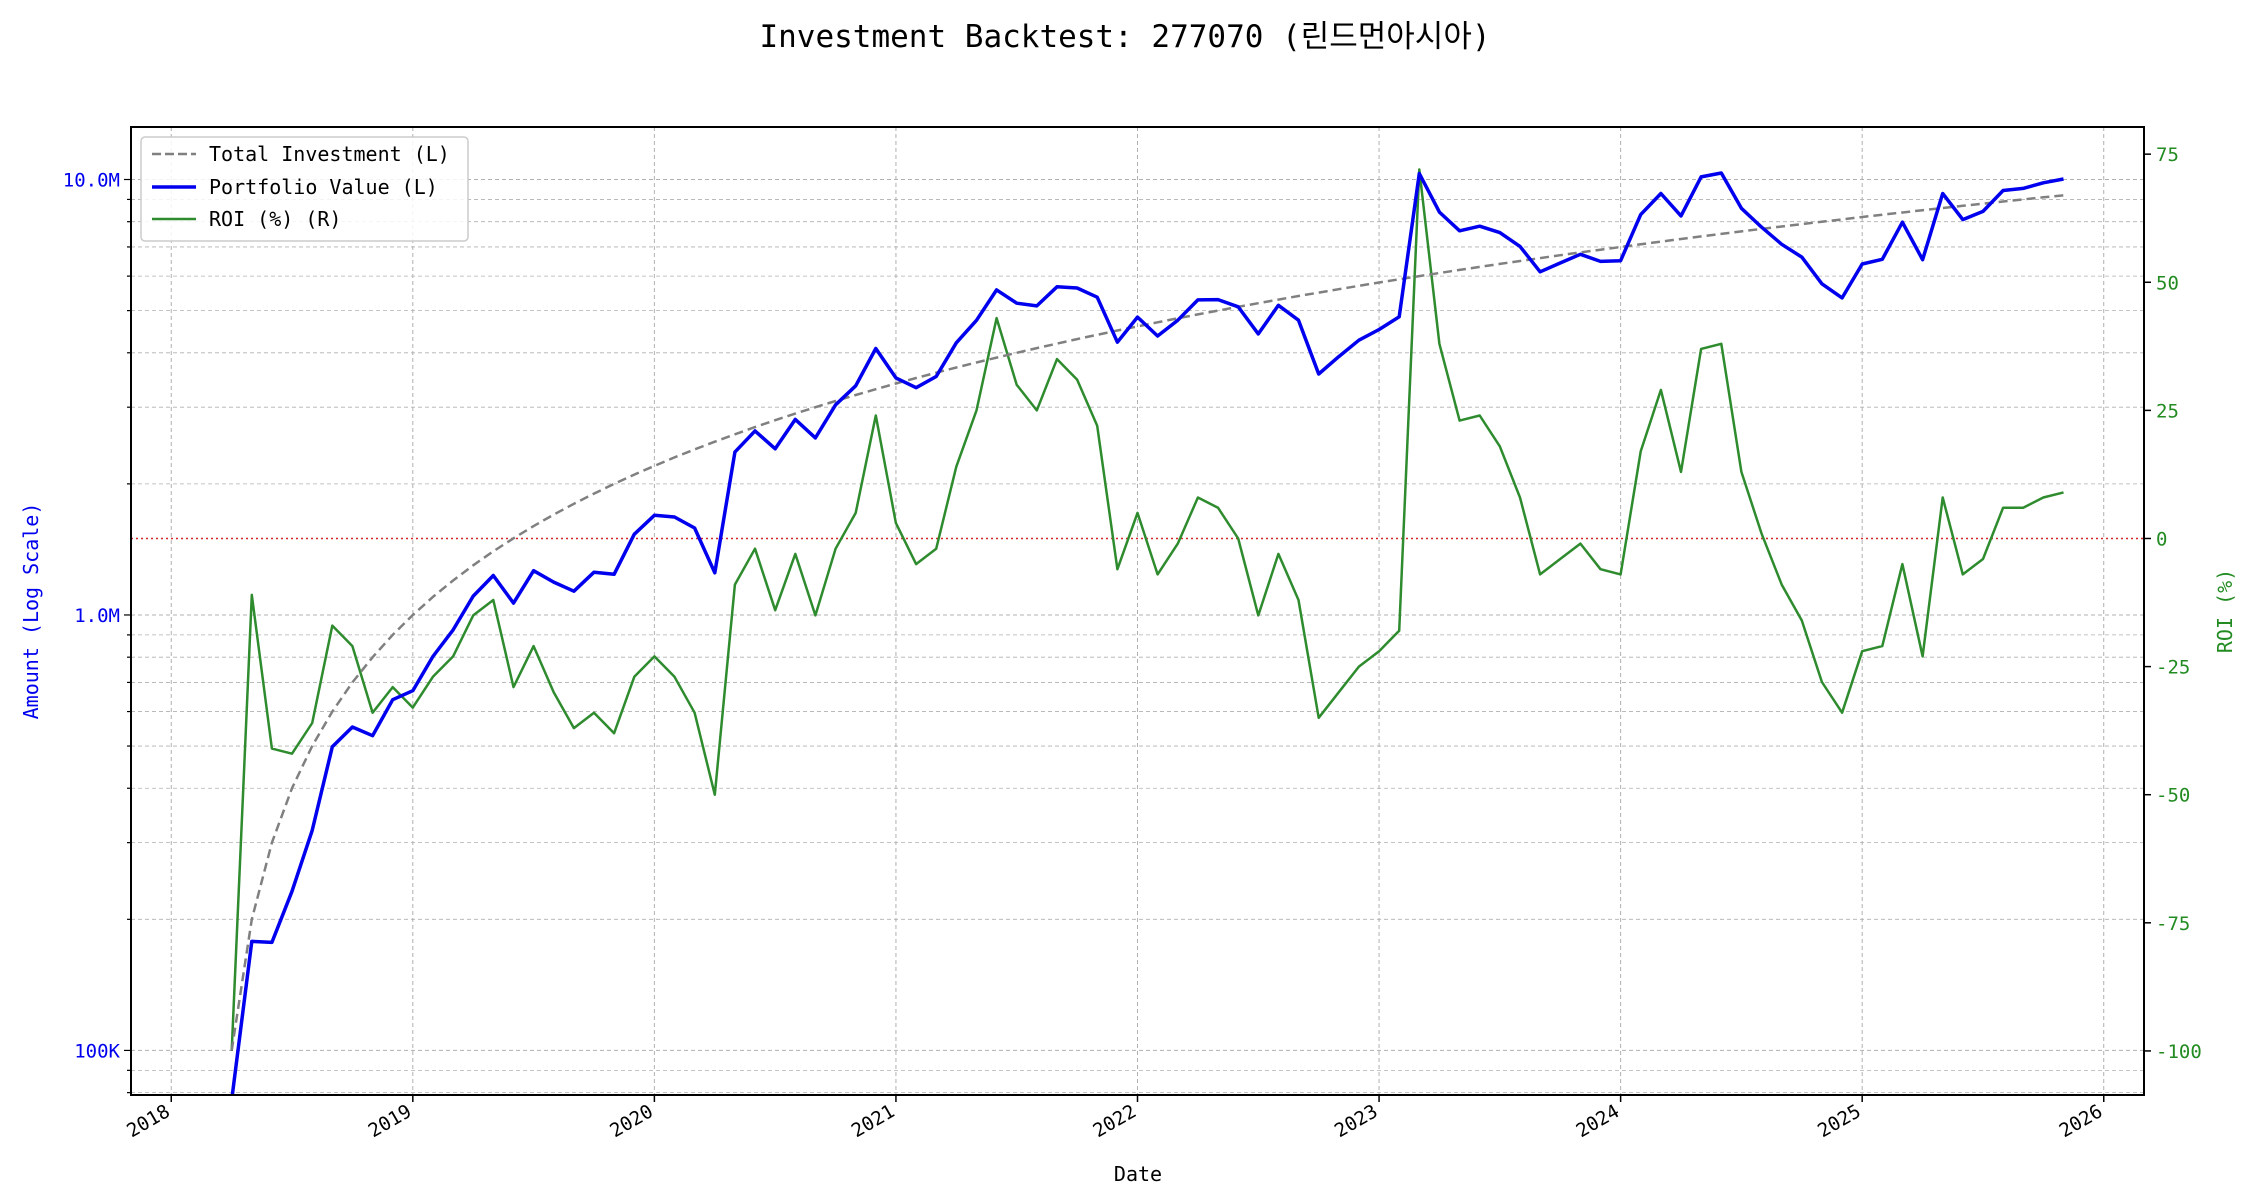 The height and width of the screenshot is (1200, 2250). I want to click on x-tick-label: 2018, so click(148, 1121).